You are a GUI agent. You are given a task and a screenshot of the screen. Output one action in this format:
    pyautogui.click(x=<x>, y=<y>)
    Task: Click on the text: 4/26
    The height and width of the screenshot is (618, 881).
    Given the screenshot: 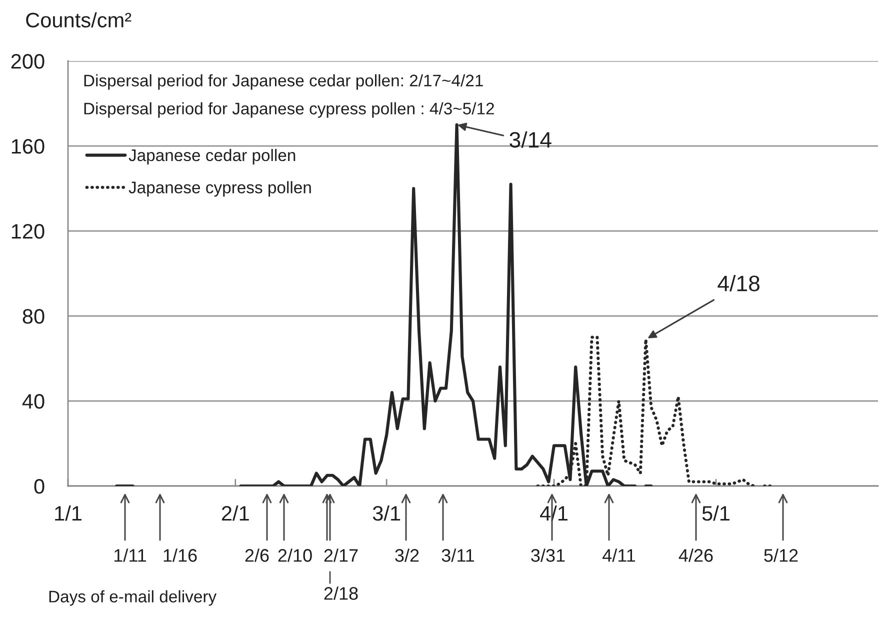 What is the action you would take?
    pyautogui.click(x=695, y=555)
    